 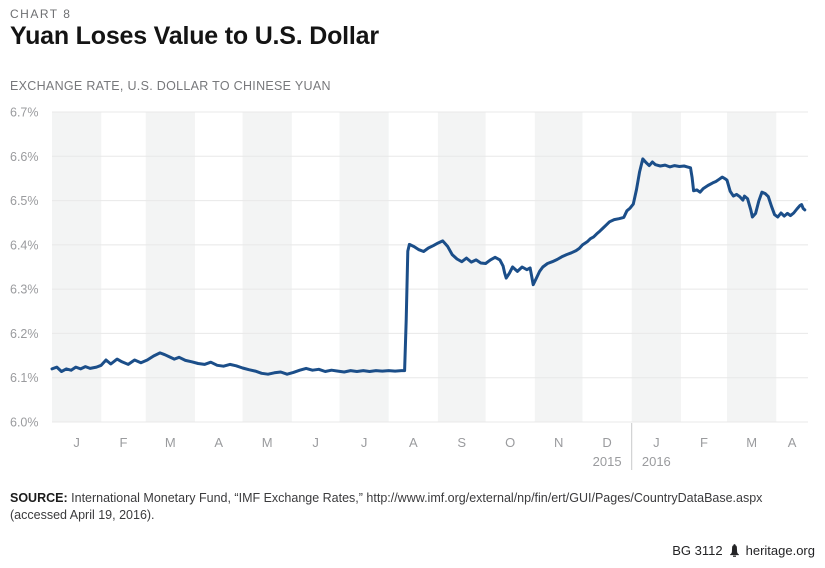 I want to click on chart-number: CHART 8, so click(x=41, y=14).